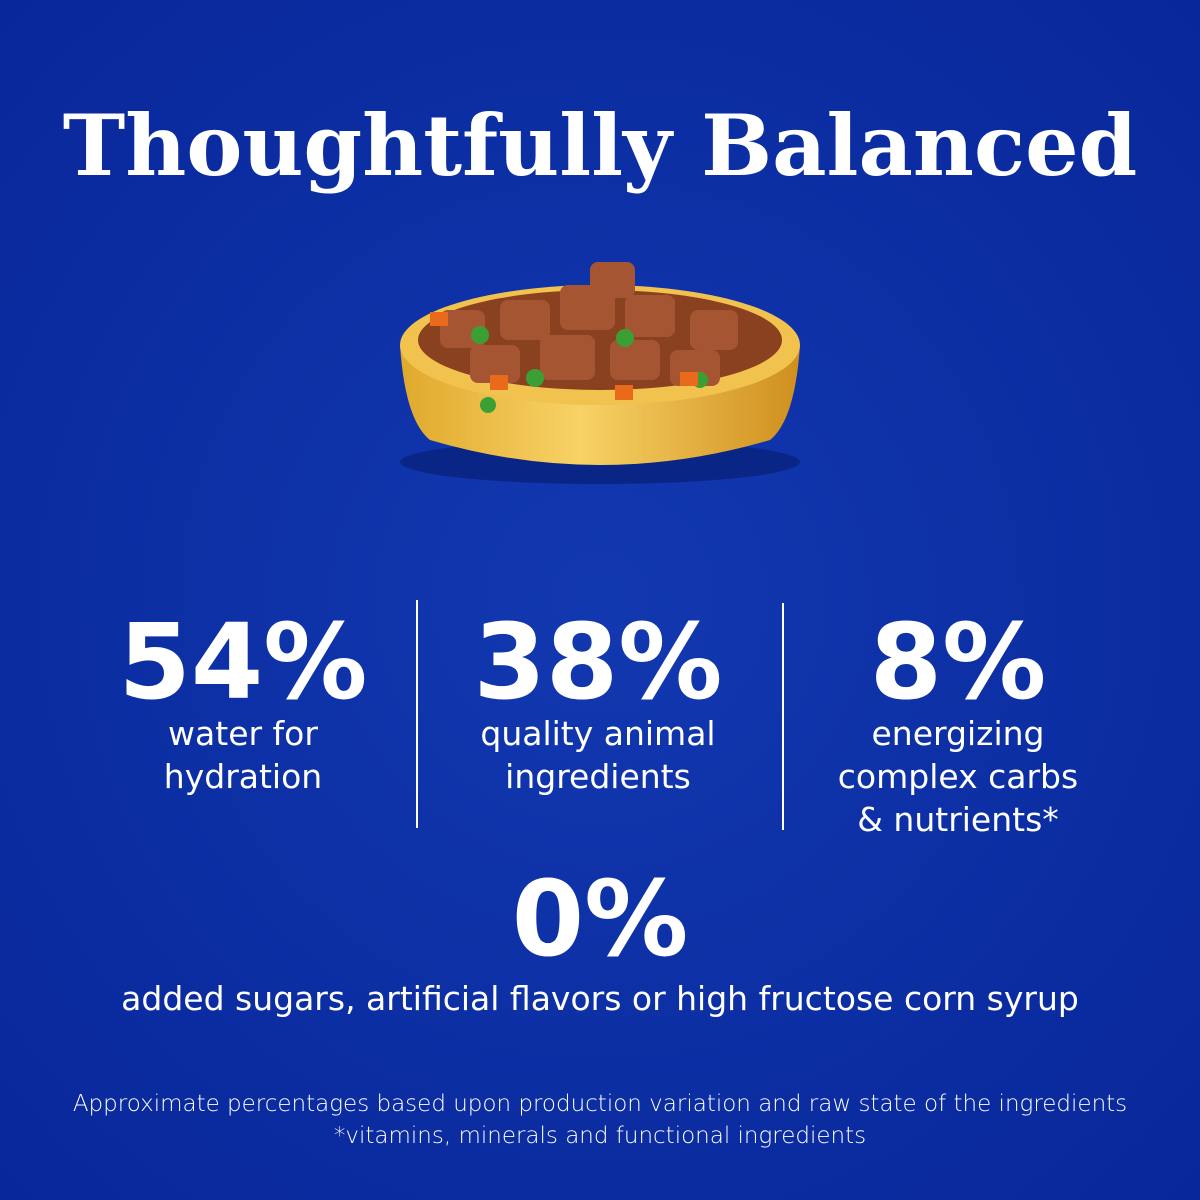  What do you see at coordinates (598, 662) in the screenshot?
I see `stat-value: 38%` at bounding box center [598, 662].